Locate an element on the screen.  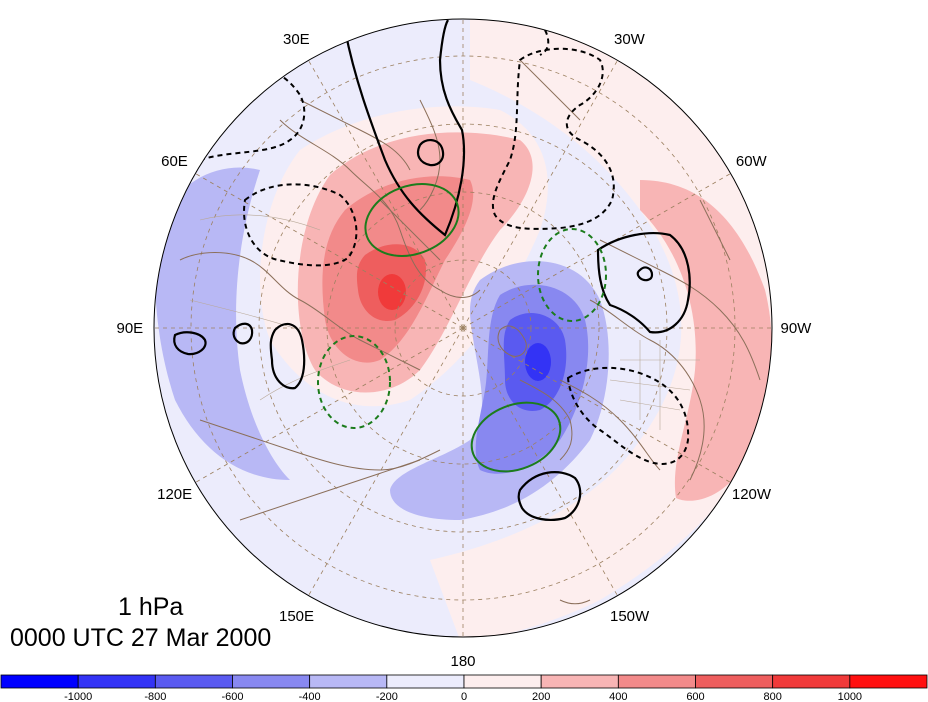
pressure-level: 1 hPa is located at coordinates (151, 607).